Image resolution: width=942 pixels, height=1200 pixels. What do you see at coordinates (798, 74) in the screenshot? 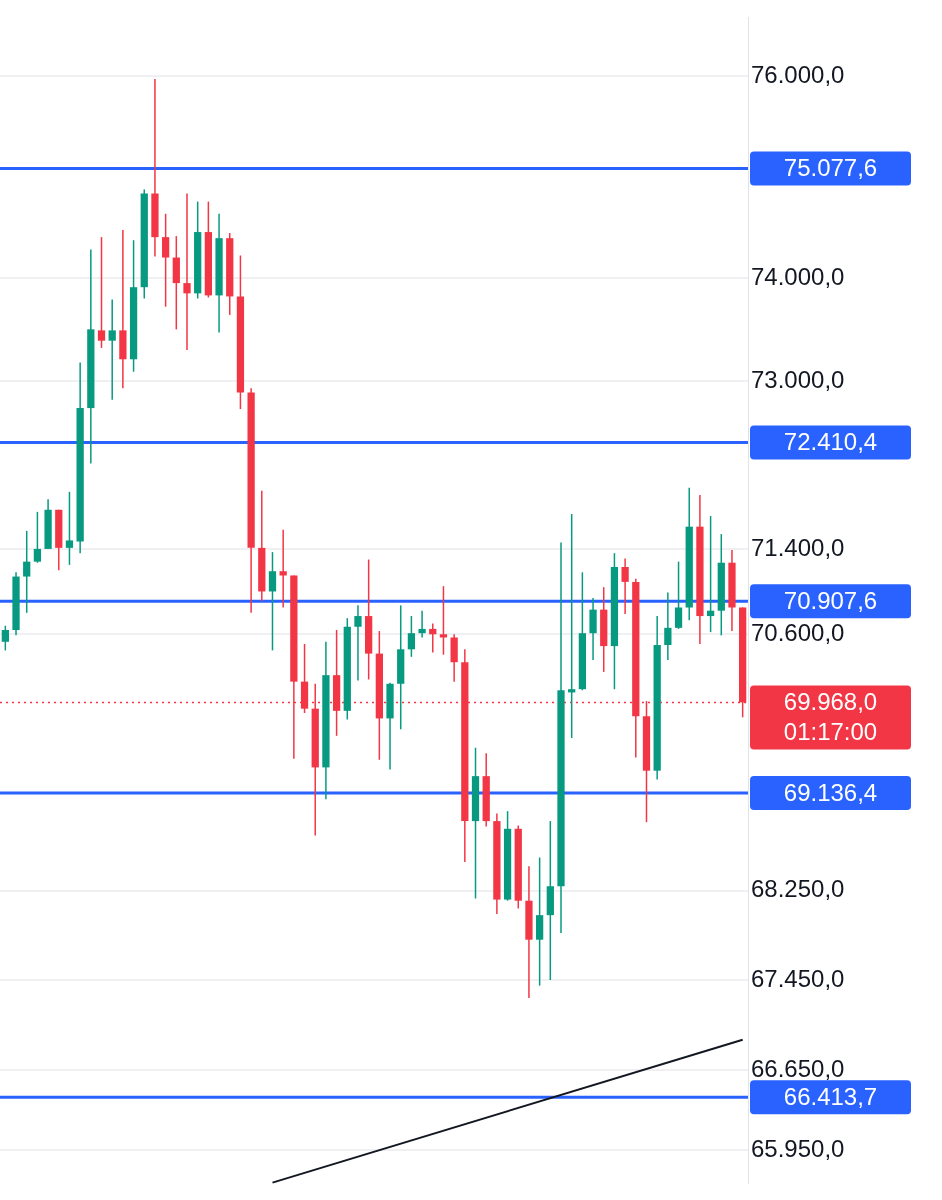
I see `y-tick-label: 76.000,0` at bounding box center [798, 74].